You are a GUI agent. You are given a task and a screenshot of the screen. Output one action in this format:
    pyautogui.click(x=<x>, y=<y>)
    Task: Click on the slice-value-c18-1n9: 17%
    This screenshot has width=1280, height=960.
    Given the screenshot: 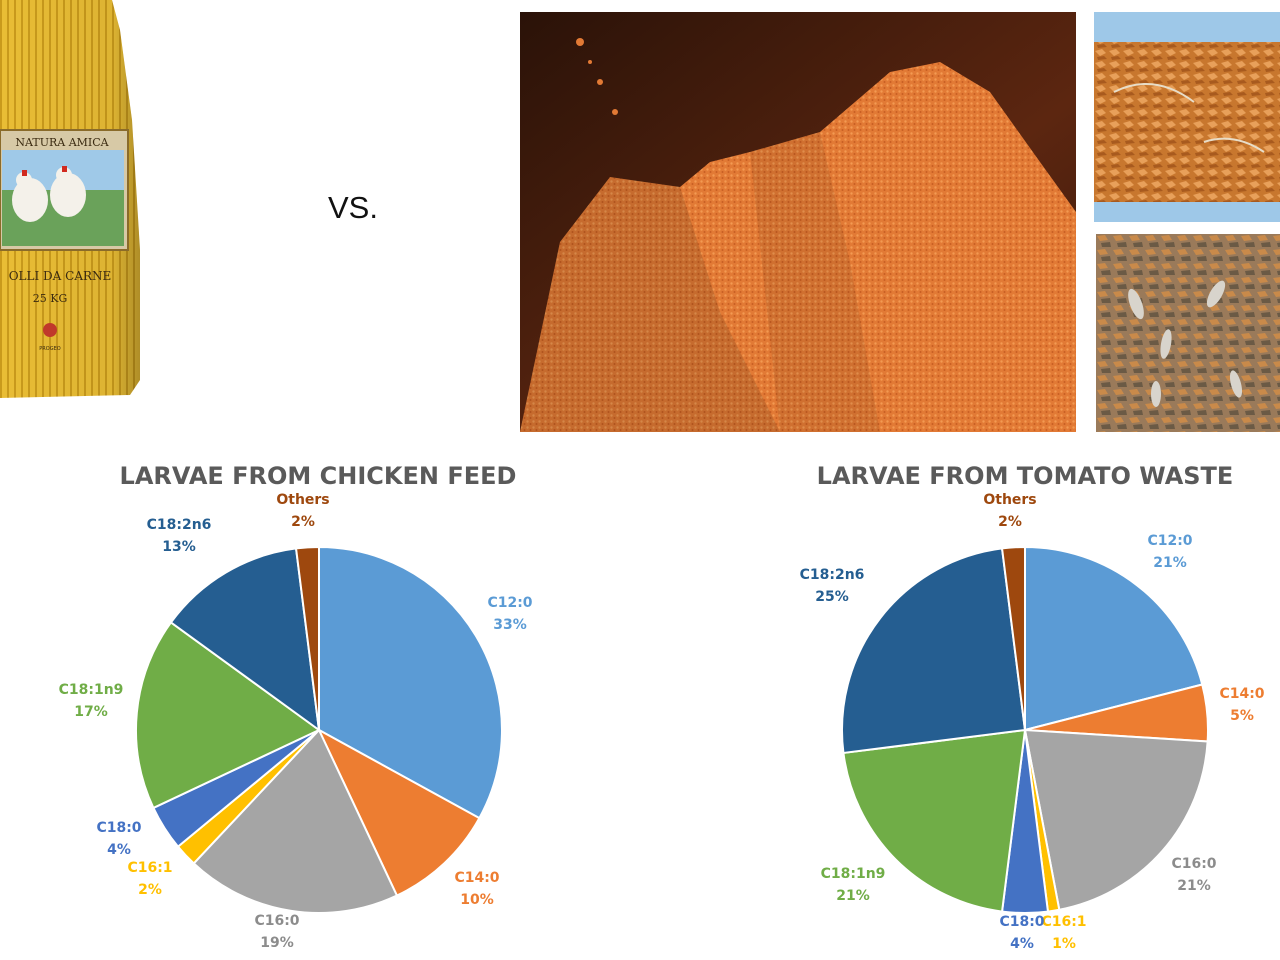 What is the action you would take?
    pyautogui.click(x=91, y=712)
    